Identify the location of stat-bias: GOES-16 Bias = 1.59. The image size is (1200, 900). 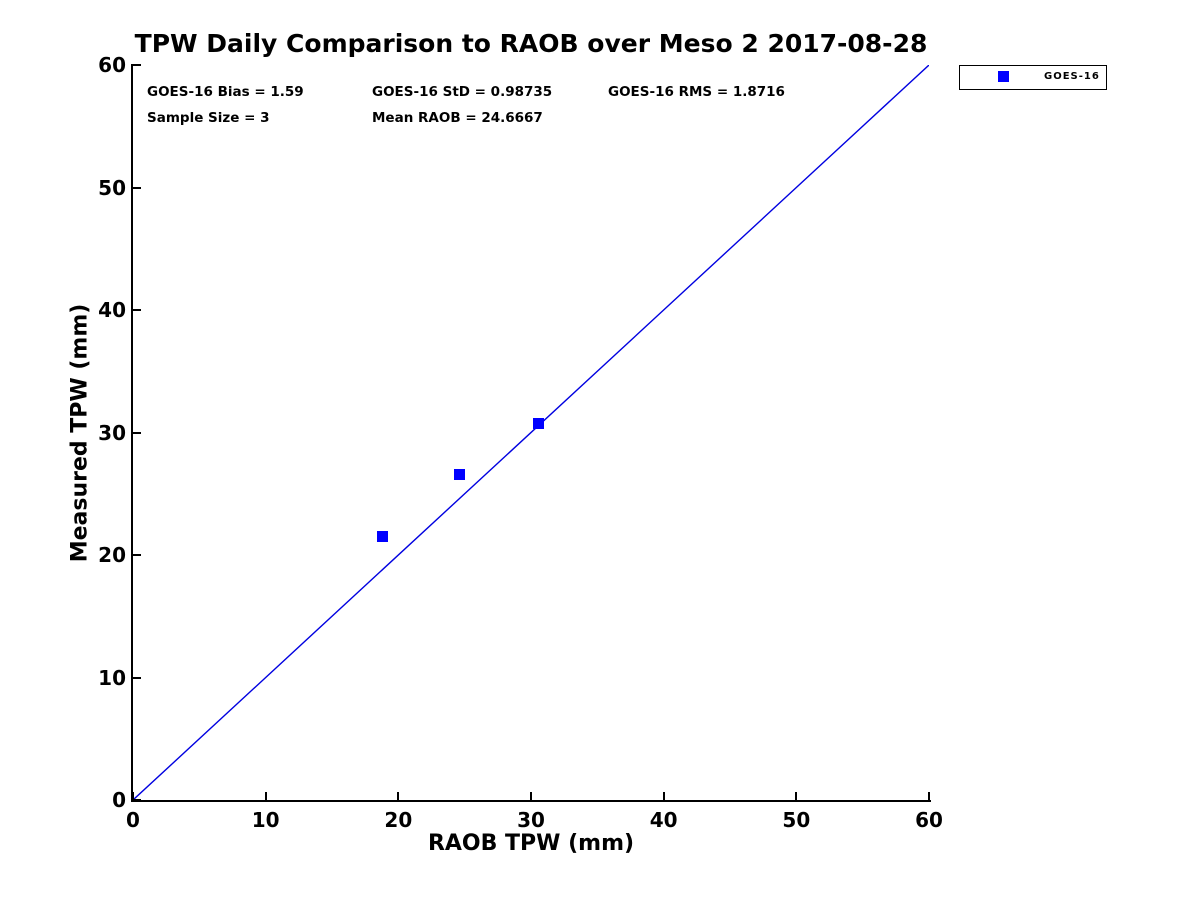
(225, 92).